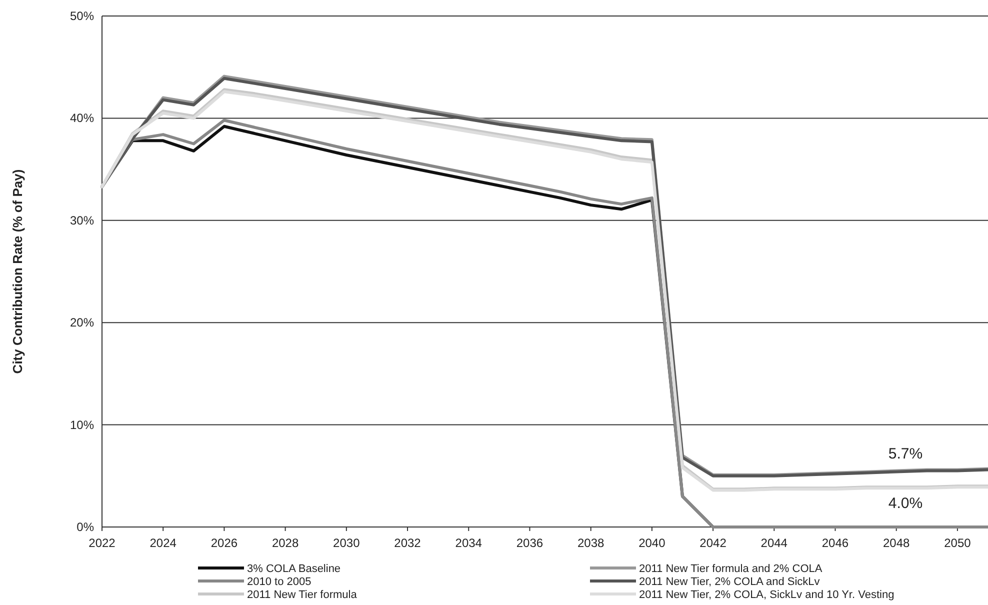  Describe the element at coordinates (729, 582) in the screenshot. I see `legend-label: 2011 New Tier, 2% COLA and SickLv` at that location.